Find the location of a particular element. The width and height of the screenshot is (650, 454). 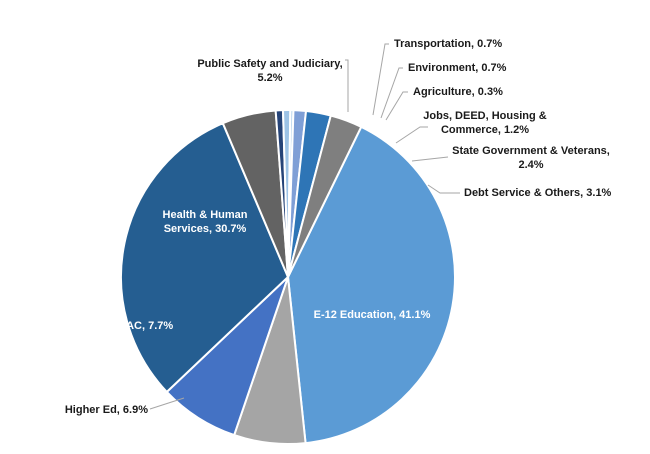

slice-label: Debt Service & Others, 3.1% is located at coordinates (538, 193).